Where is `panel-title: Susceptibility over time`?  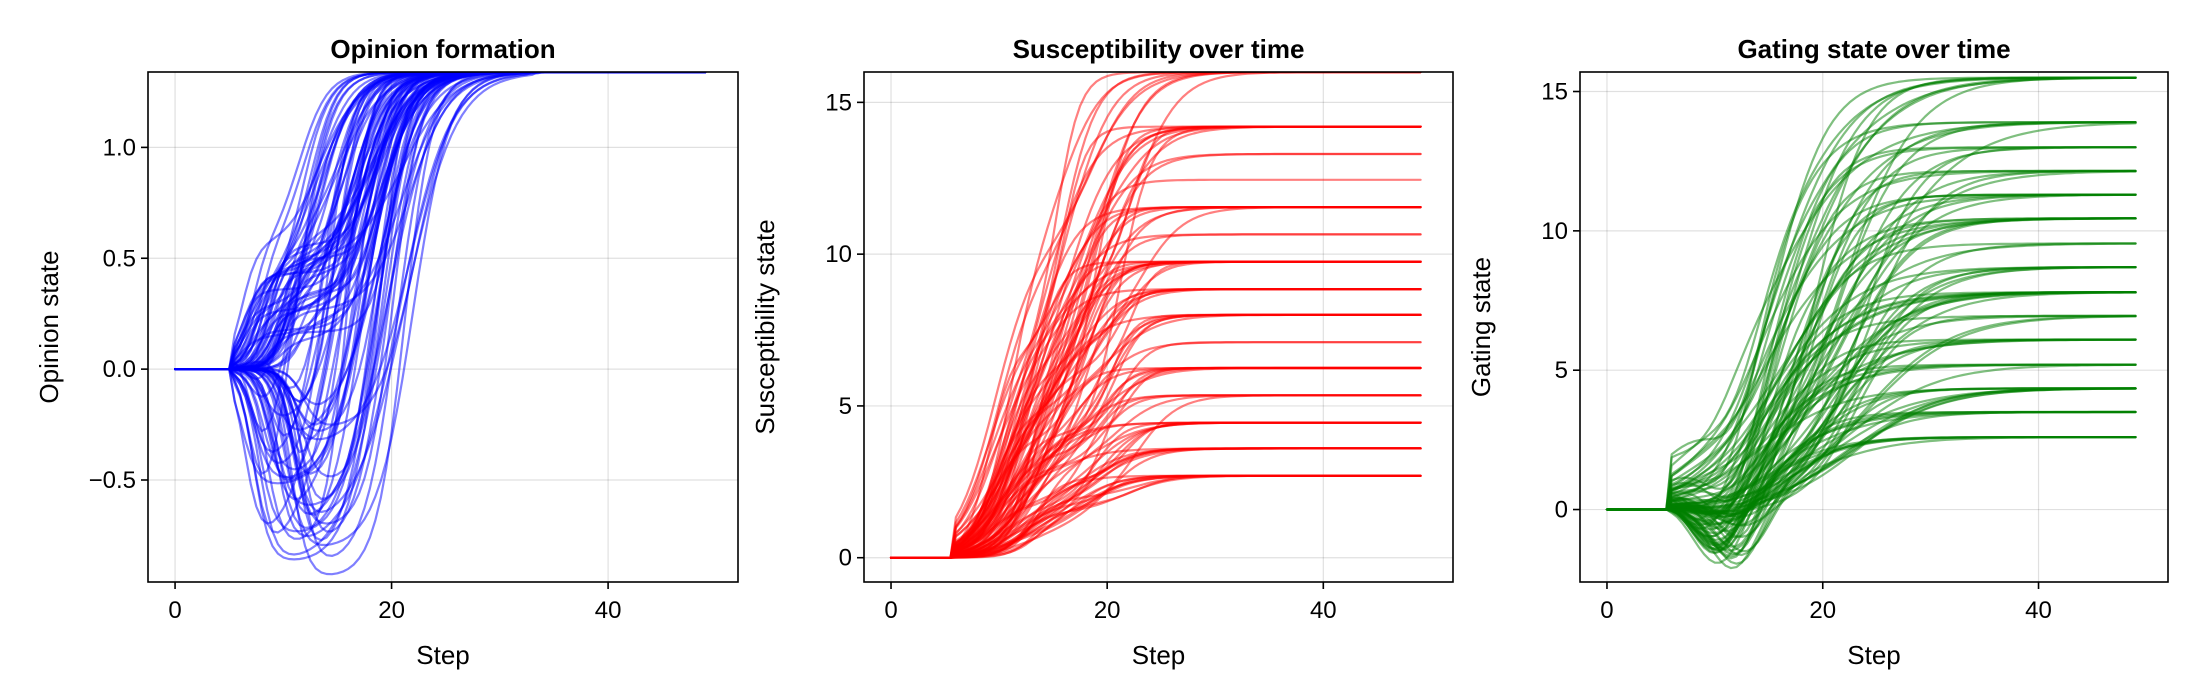 panel-title: Susceptibility over time is located at coordinates (1159, 49).